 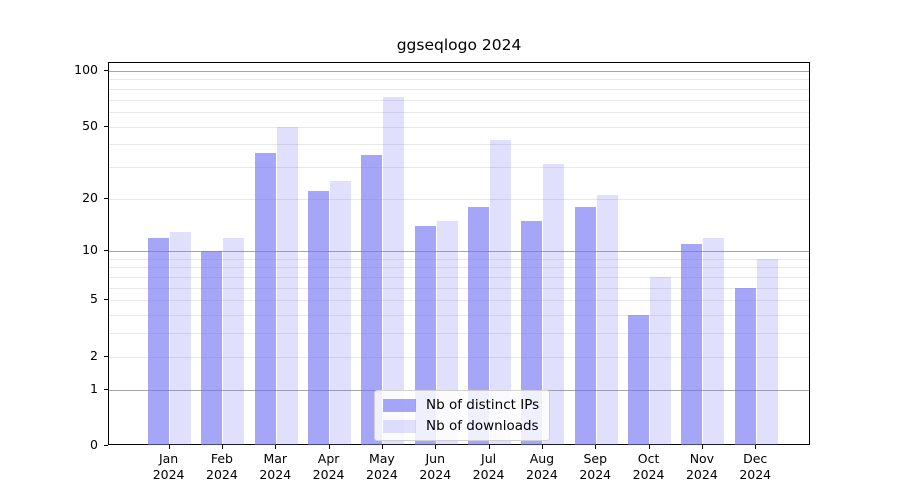 I want to click on bar-nb-of-downloads-may, so click(x=394, y=271).